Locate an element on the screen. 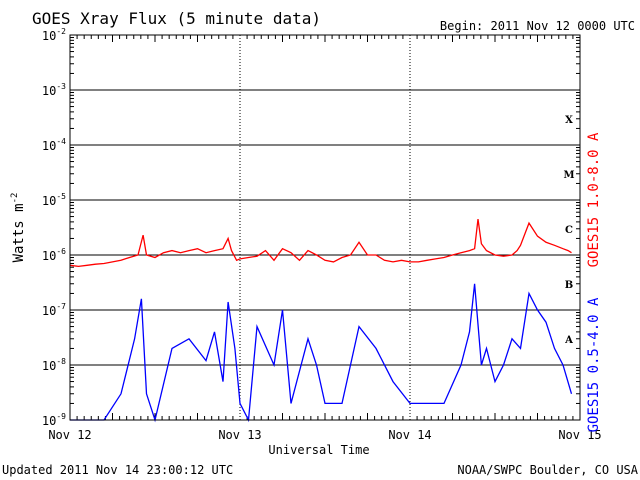 This screenshot has width=640, height=480. updated-timestamp: Updated 2011 Nov 14 23:00:12 UTC is located at coordinates (117, 470).